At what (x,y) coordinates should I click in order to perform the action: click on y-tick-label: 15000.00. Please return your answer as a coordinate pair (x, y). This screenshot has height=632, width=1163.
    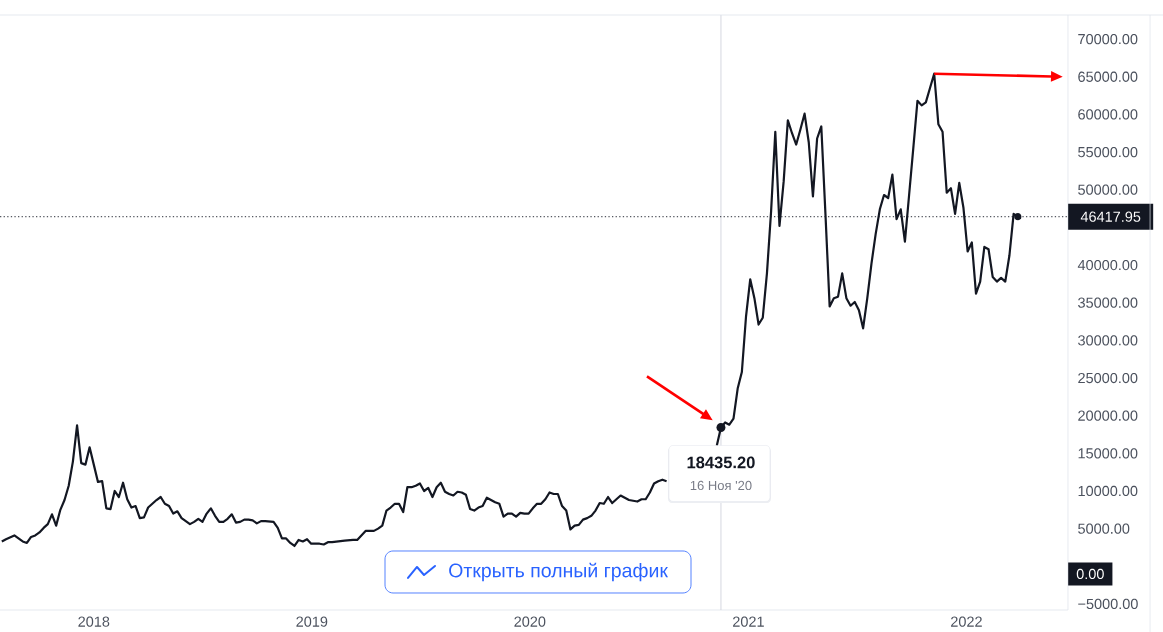
    Looking at the image, I should click on (1108, 453).